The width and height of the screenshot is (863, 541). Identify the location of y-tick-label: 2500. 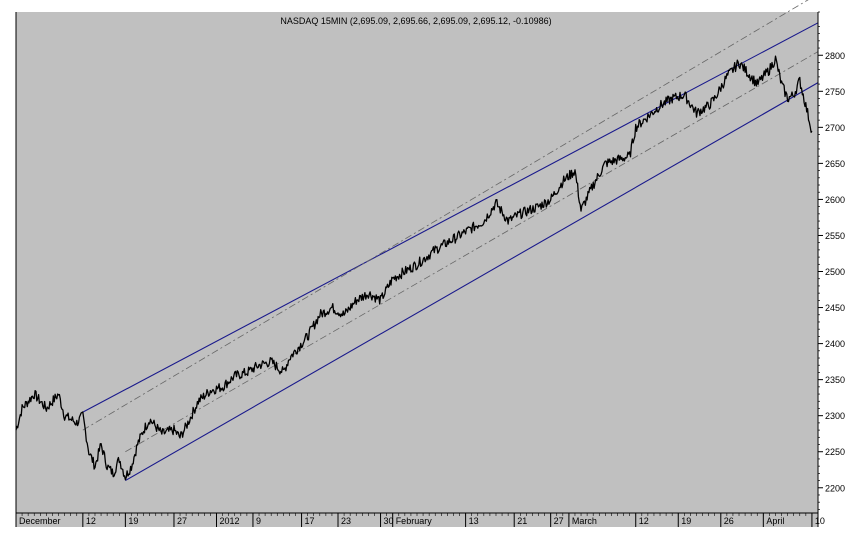
(835, 272).